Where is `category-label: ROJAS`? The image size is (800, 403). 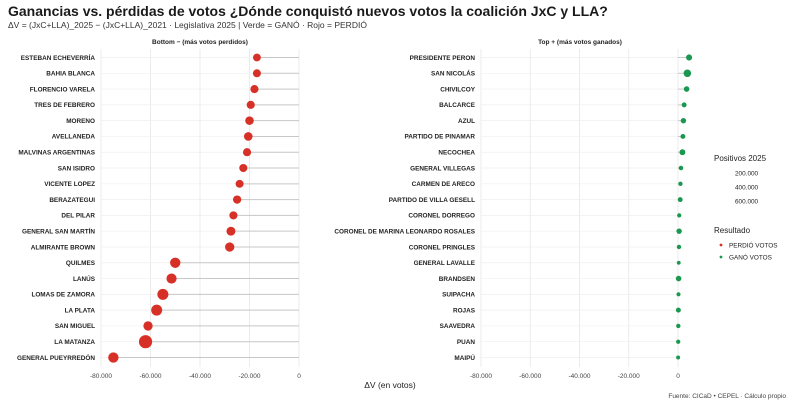 category-label: ROJAS is located at coordinates (464, 310).